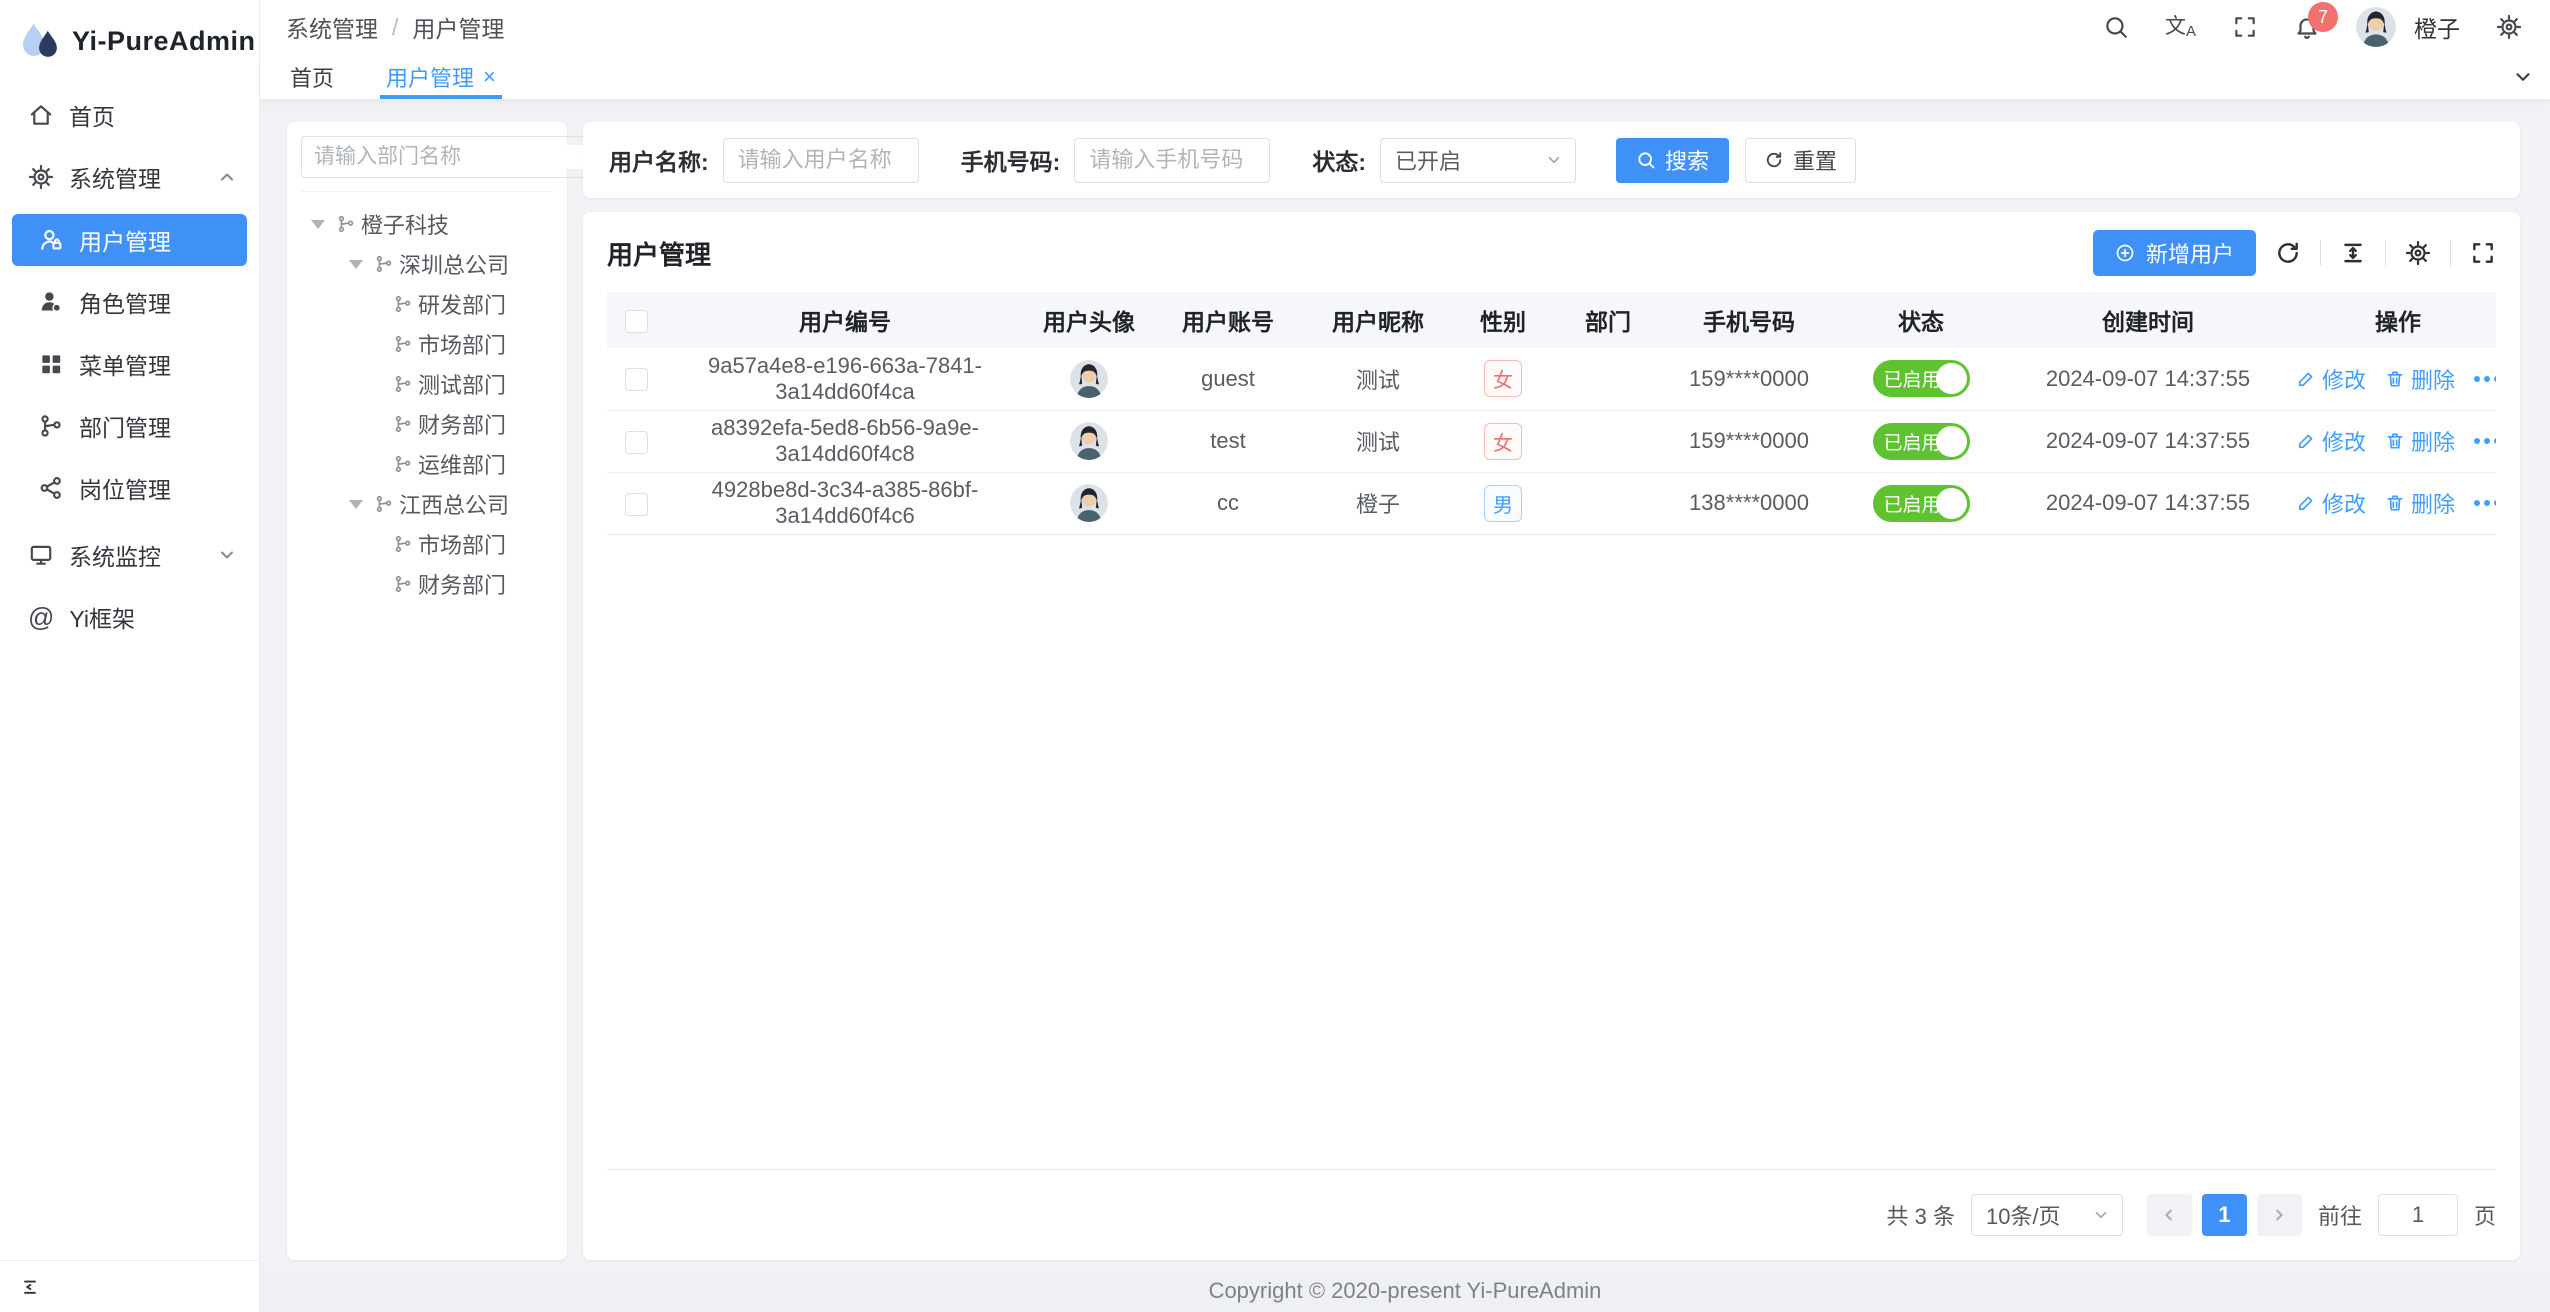 Image resolution: width=2550 pixels, height=1312 pixels. I want to click on dept-search-row, so click(472, 164).